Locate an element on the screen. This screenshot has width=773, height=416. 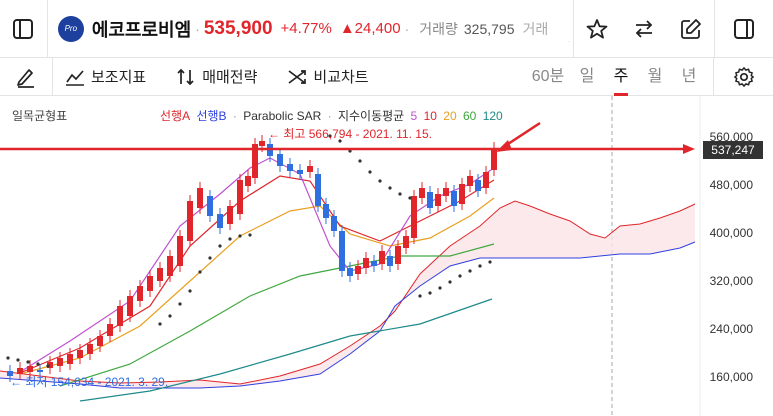
chart-settings-button is located at coordinates (743, 77).